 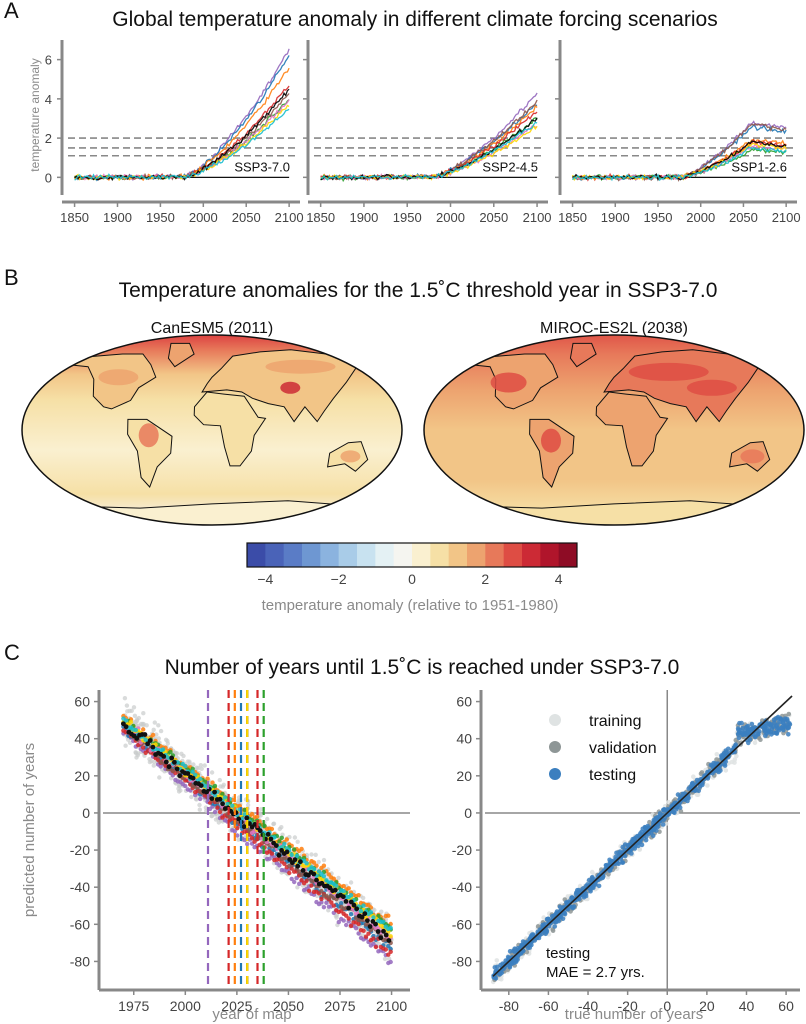 What do you see at coordinates (212, 430) in the screenshot?
I see `map-canesm5` at bounding box center [212, 430].